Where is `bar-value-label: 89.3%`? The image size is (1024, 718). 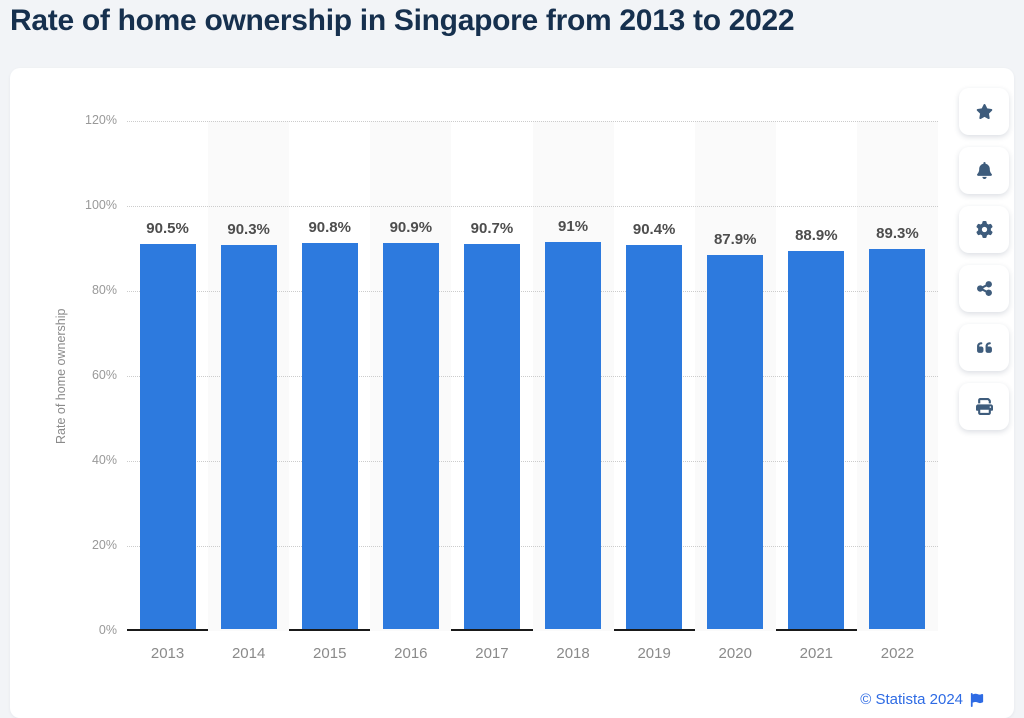 bar-value-label: 89.3% is located at coordinates (897, 234).